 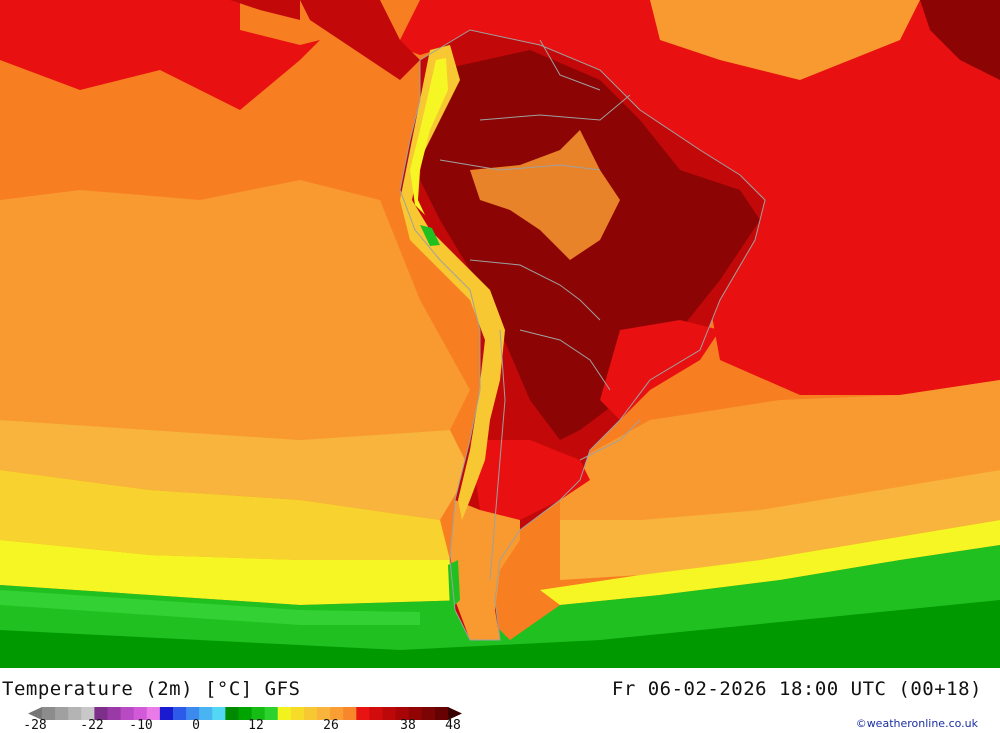 I want to click on legend-tick-label: 38, so click(x=408, y=725).